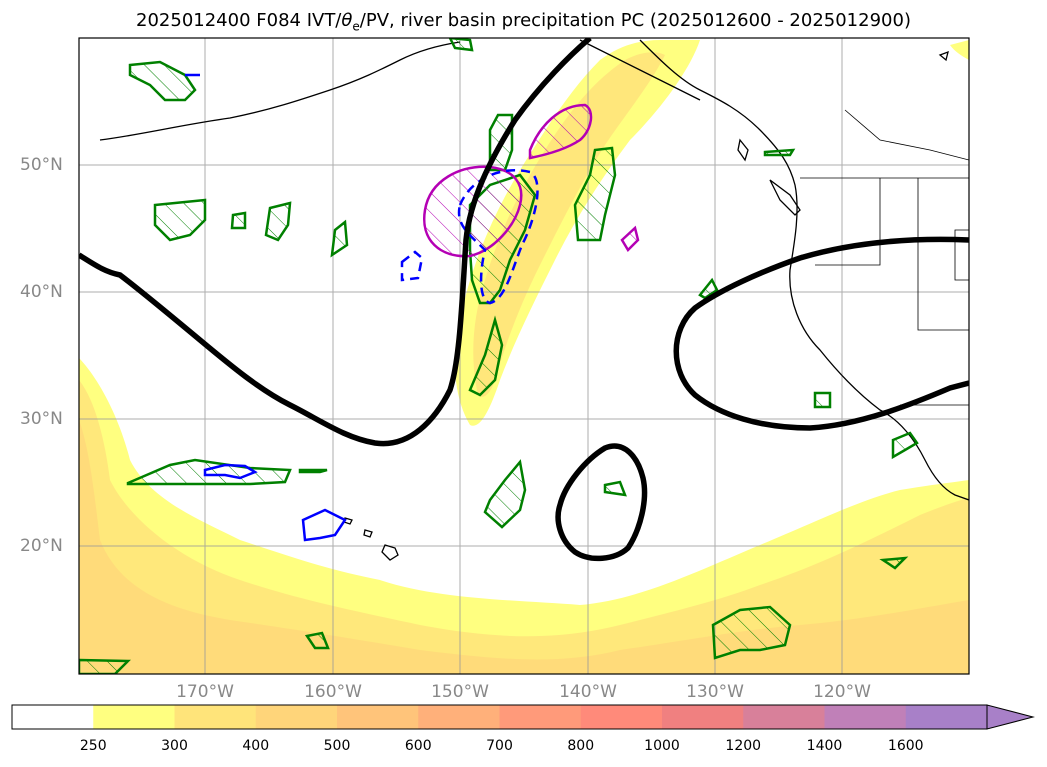 Image resolution: width=1047 pixels, height=767 pixels. I want to click on colorbar-frame, so click(499, 717).